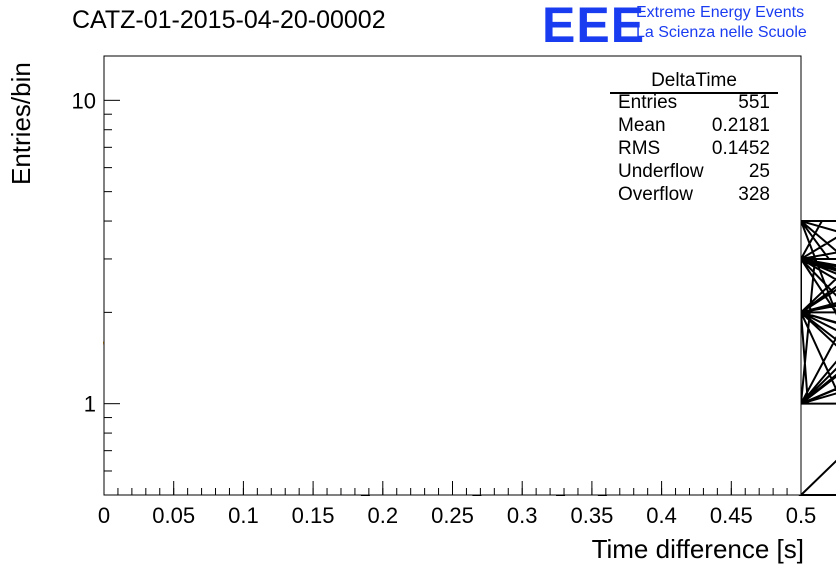 This screenshot has width=836, height=572. Describe the element at coordinates (243, 515) in the screenshot. I see `x-tick-label: 0.1` at that location.